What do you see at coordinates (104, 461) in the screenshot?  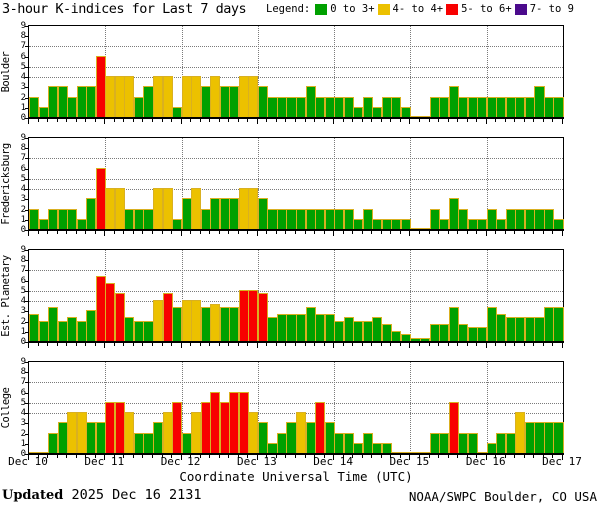 I see `x-tick-label: Dec 11` at bounding box center [104, 461].